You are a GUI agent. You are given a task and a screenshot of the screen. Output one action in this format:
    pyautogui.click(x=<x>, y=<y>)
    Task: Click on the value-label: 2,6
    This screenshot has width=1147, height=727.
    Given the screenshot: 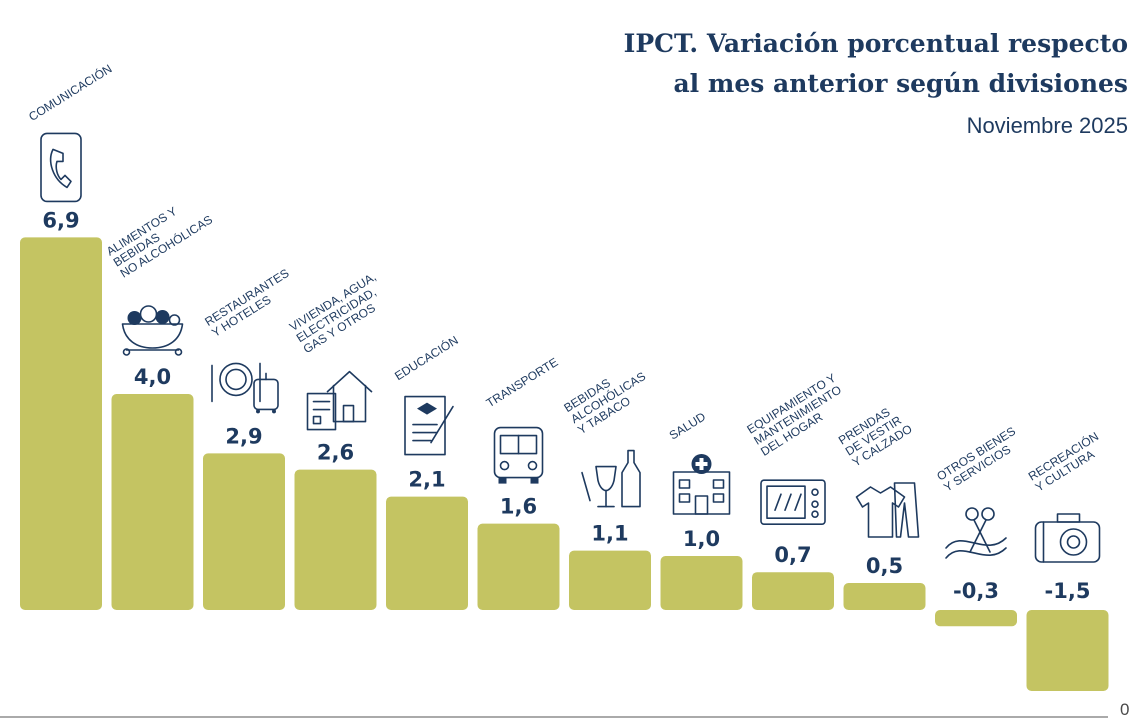 What is the action you would take?
    pyautogui.click(x=335, y=453)
    